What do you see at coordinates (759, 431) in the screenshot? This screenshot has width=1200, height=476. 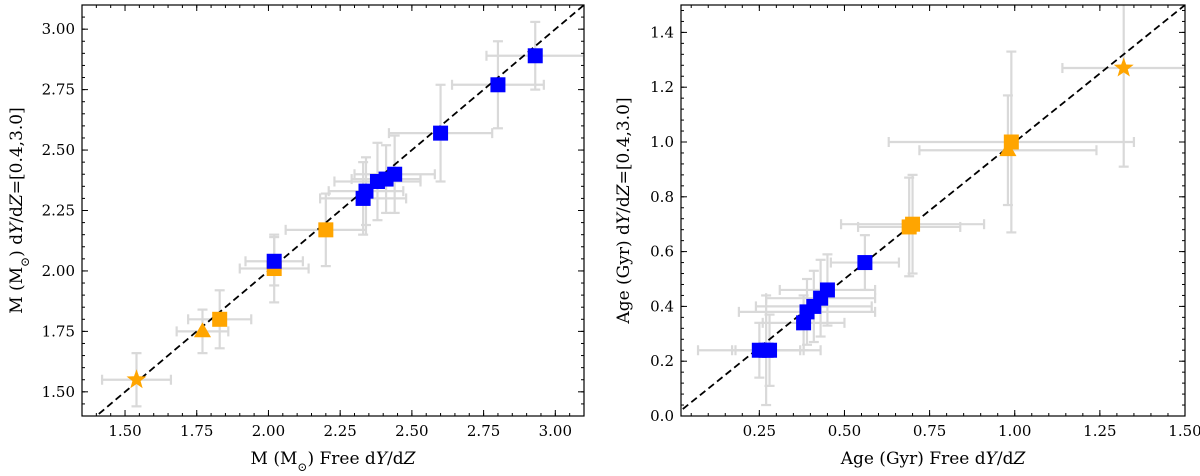 I see `x-tick-label: 0.25` at bounding box center [759, 431].